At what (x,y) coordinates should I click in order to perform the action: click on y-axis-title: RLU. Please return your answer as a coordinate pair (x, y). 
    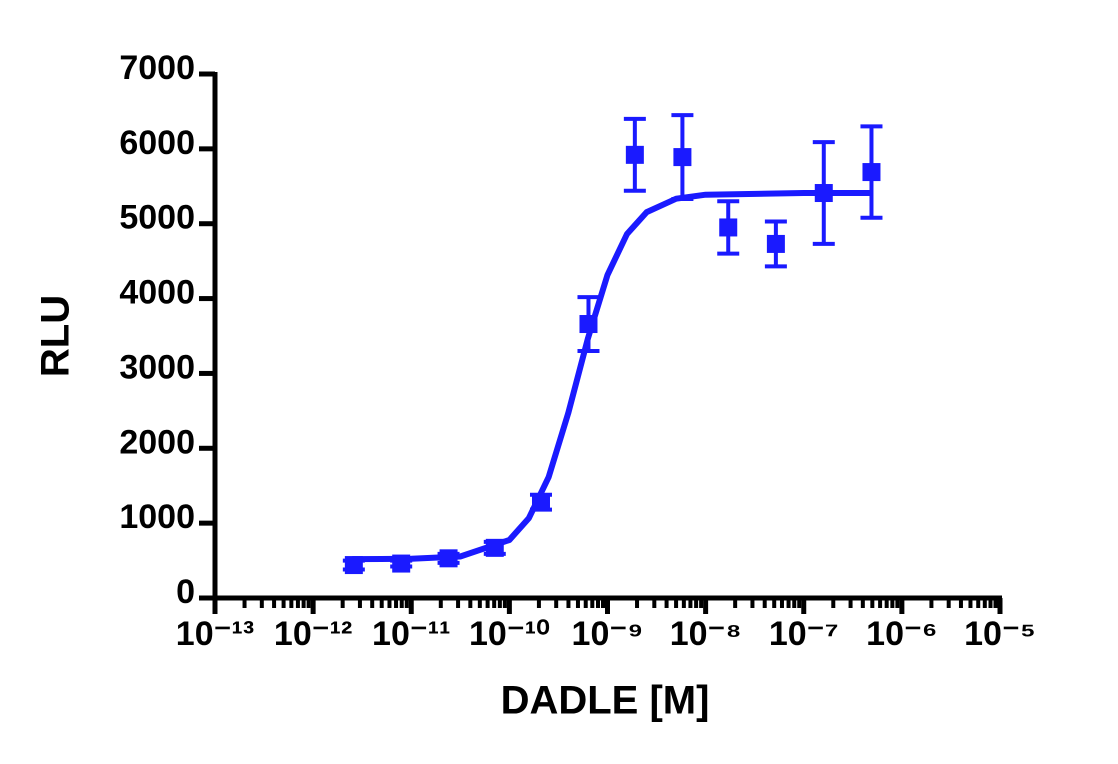
    Looking at the image, I should click on (56, 336).